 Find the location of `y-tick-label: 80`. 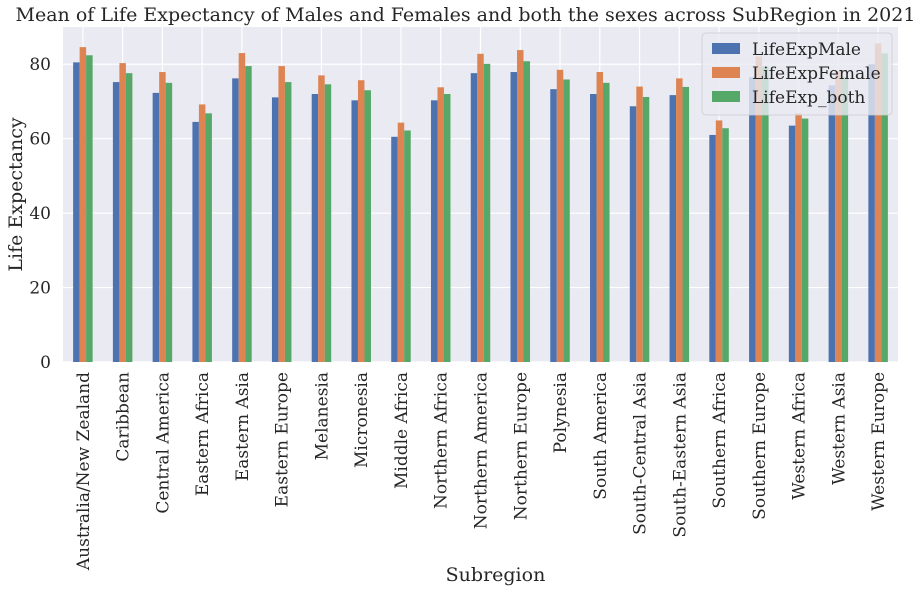

y-tick-label: 80 is located at coordinates (40, 65).